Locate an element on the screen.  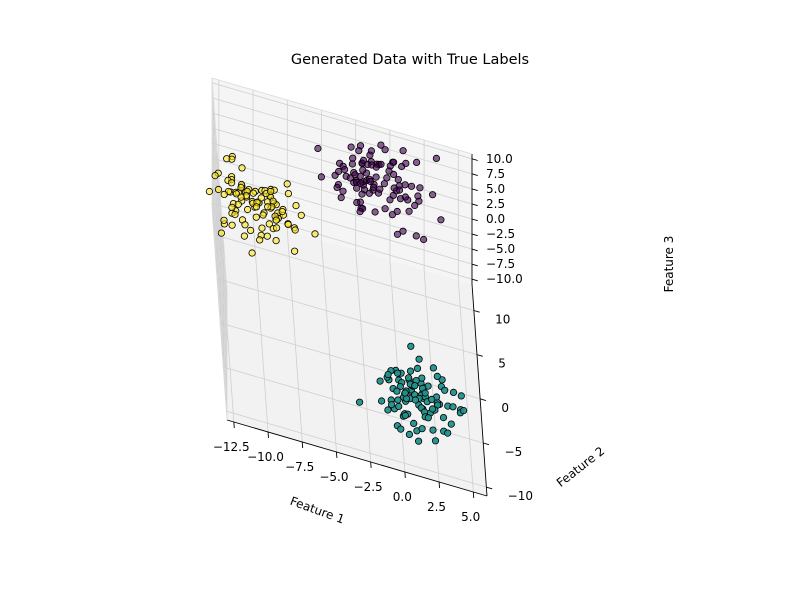
x-tick-label: −2.5 is located at coordinates (368, 487).